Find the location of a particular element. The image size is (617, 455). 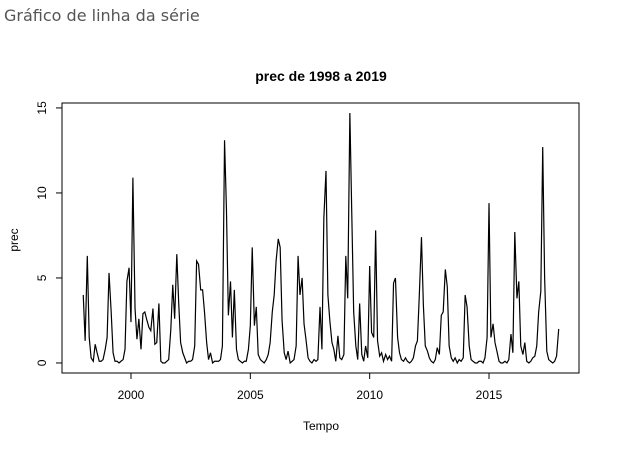

y-tick-label: 10 is located at coordinates (42, 193).